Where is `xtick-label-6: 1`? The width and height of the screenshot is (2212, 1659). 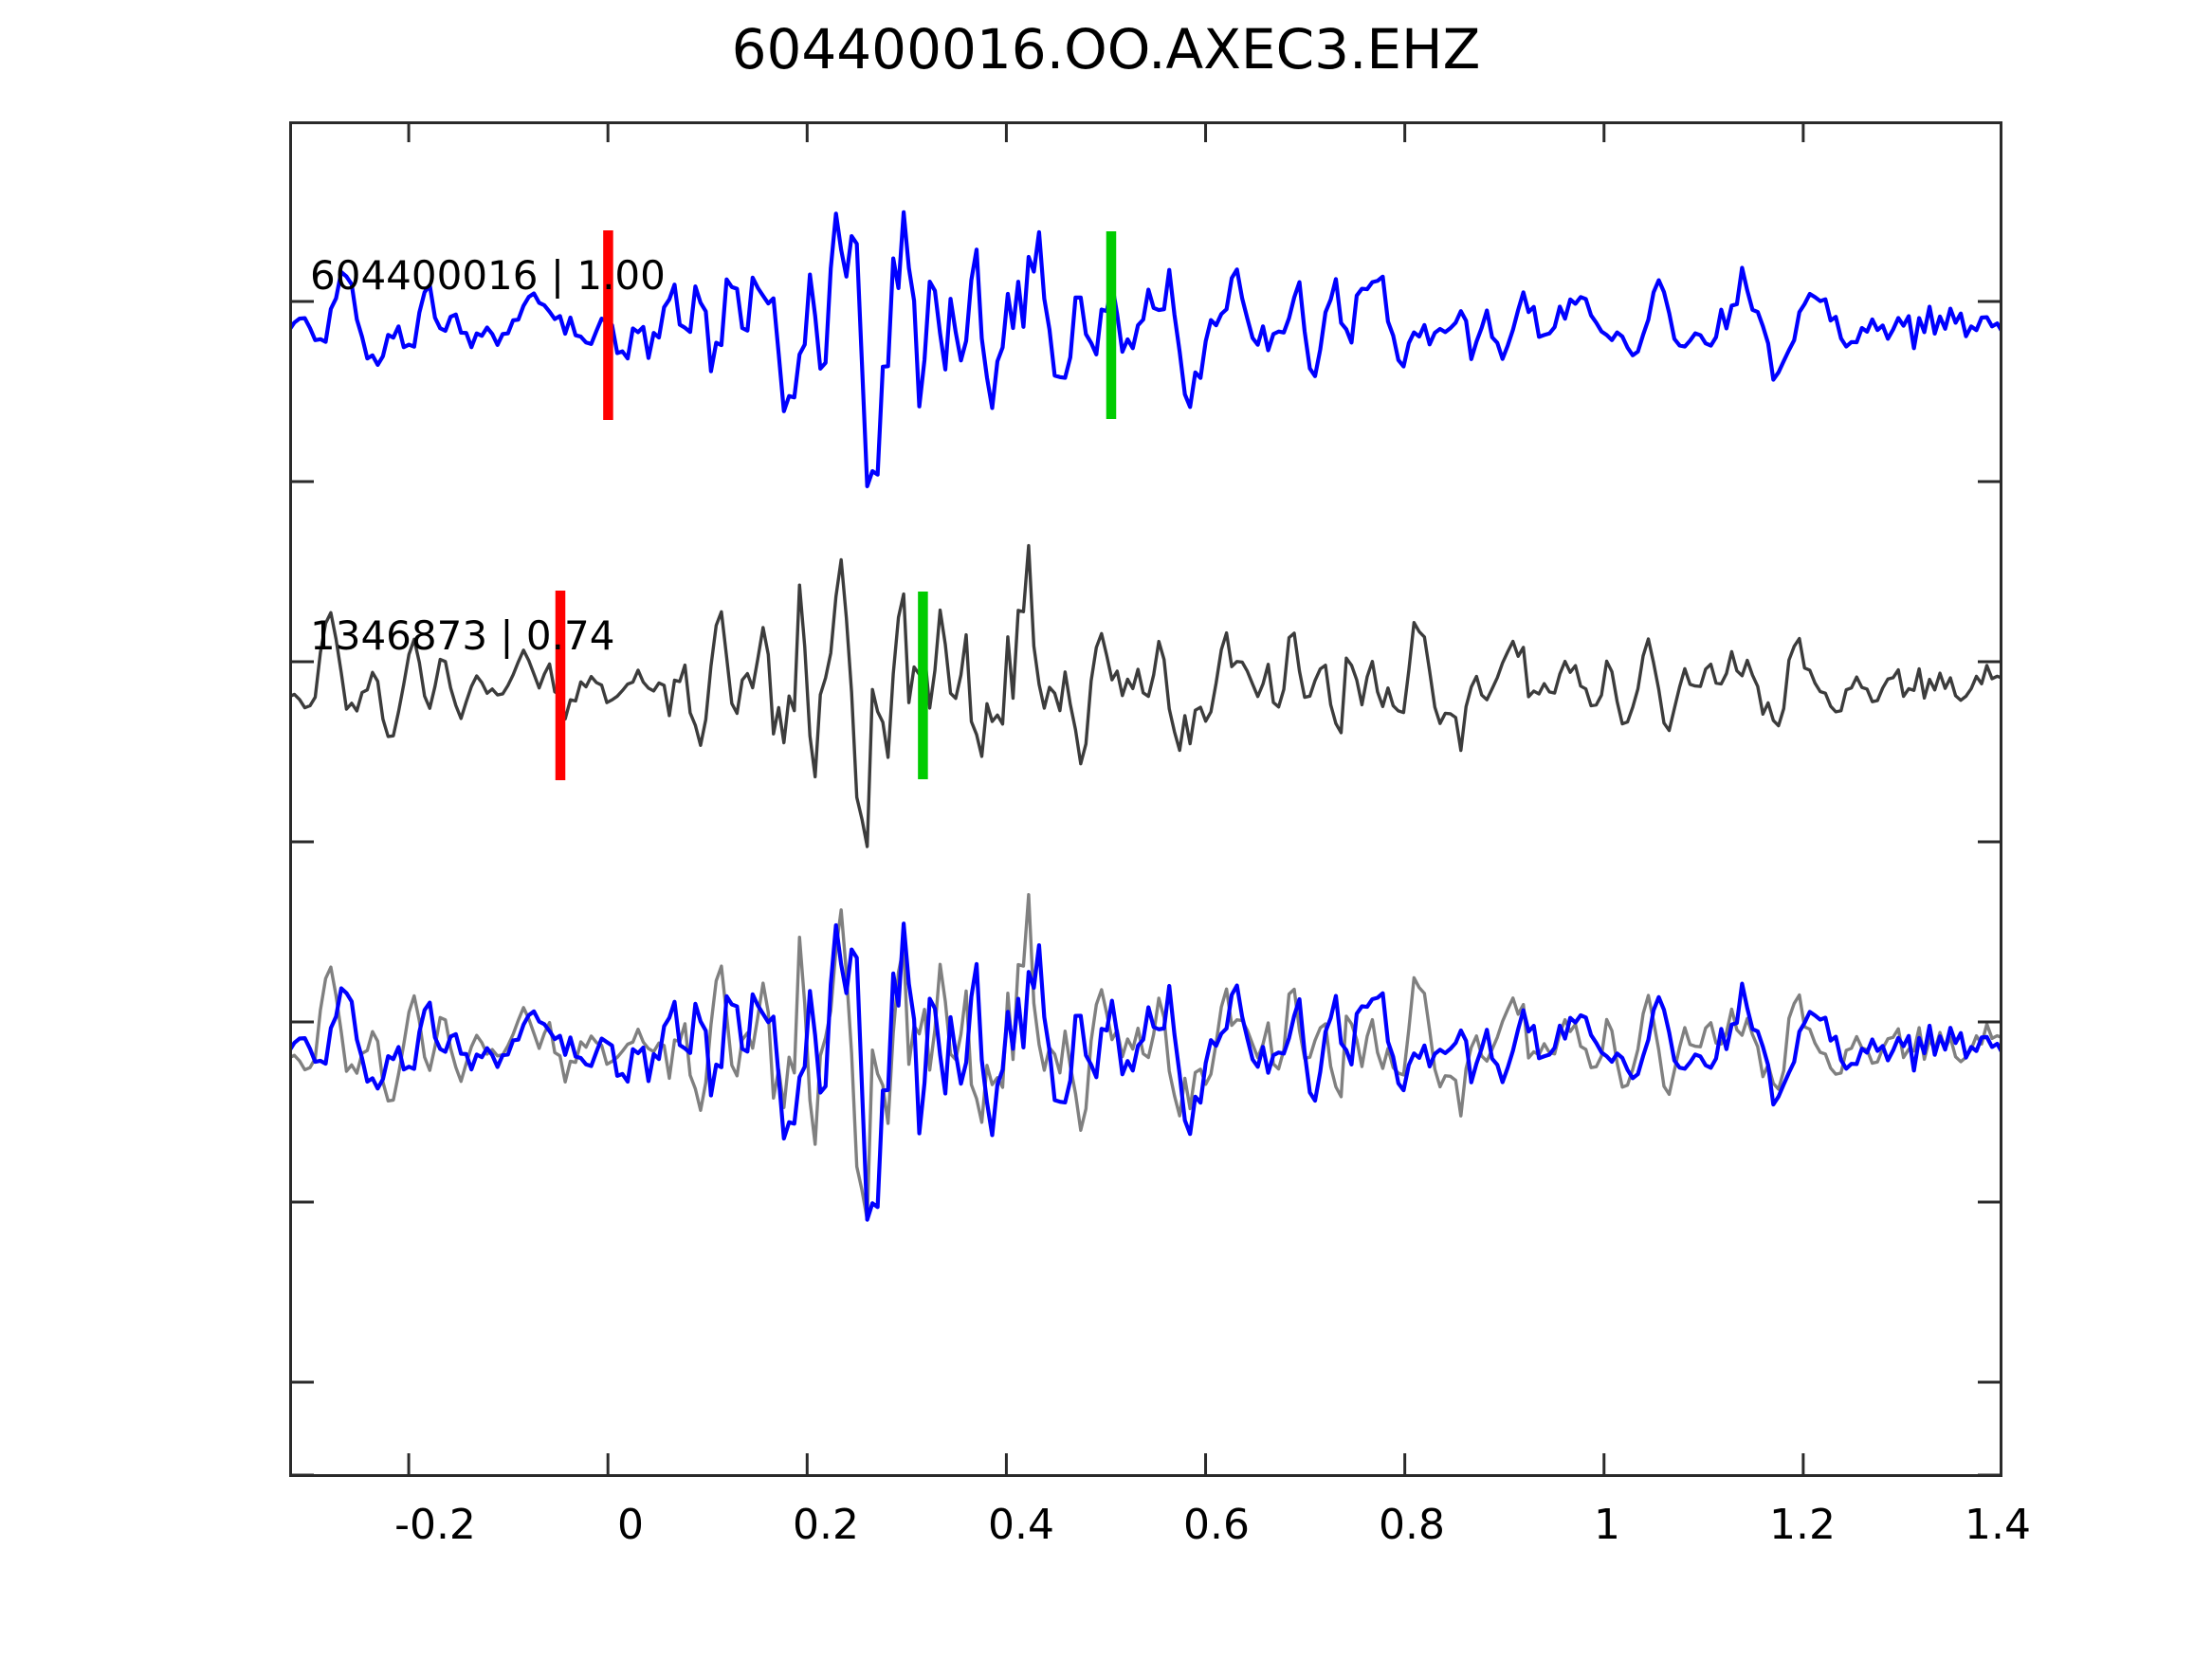 xtick-label-6: 1 is located at coordinates (1607, 1525).